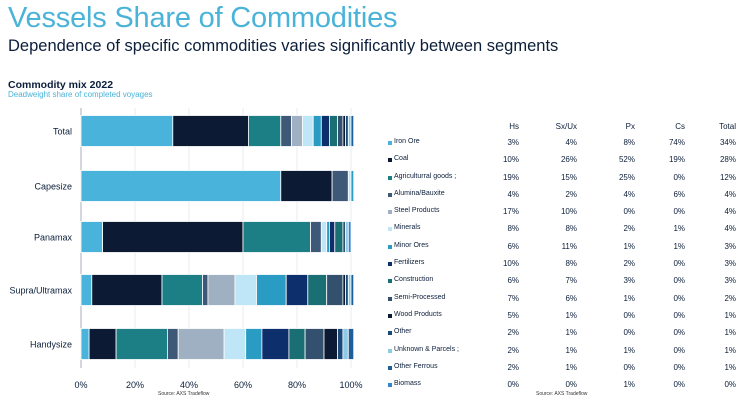 This screenshot has width=740, height=401. What do you see at coordinates (560, 248) in the screenshot?
I see `table-row: Minor Ores 6% 11% 1% 1% 3%` at bounding box center [560, 248].